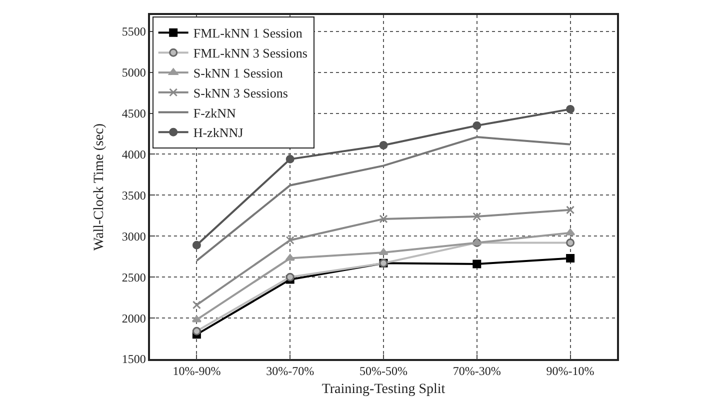 The height and width of the screenshot is (406, 717). Describe the element at coordinates (250, 53) in the screenshot. I see `legend-label: FML-kNN 3 Sessions` at that location.